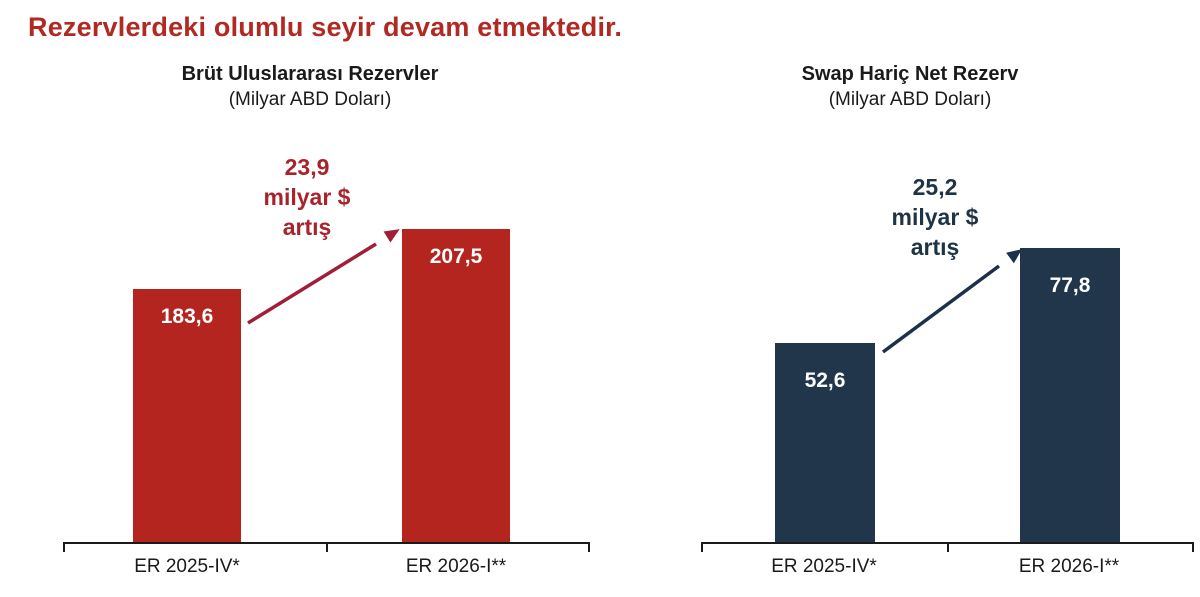 This screenshot has width=1200, height=597. Describe the element at coordinates (1070, 285) in the screenshot. I see `bar-value-label: 77,8` at that location.